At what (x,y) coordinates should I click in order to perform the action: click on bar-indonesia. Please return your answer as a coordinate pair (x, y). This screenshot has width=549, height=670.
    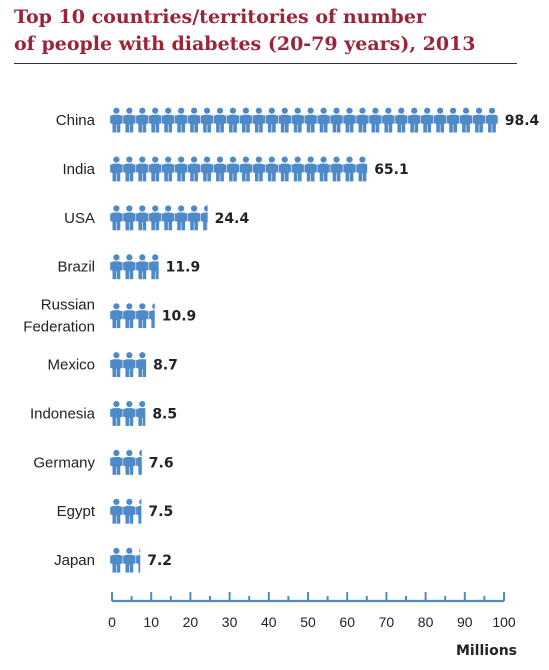
    Looking at the image, I should click on (128, 413).